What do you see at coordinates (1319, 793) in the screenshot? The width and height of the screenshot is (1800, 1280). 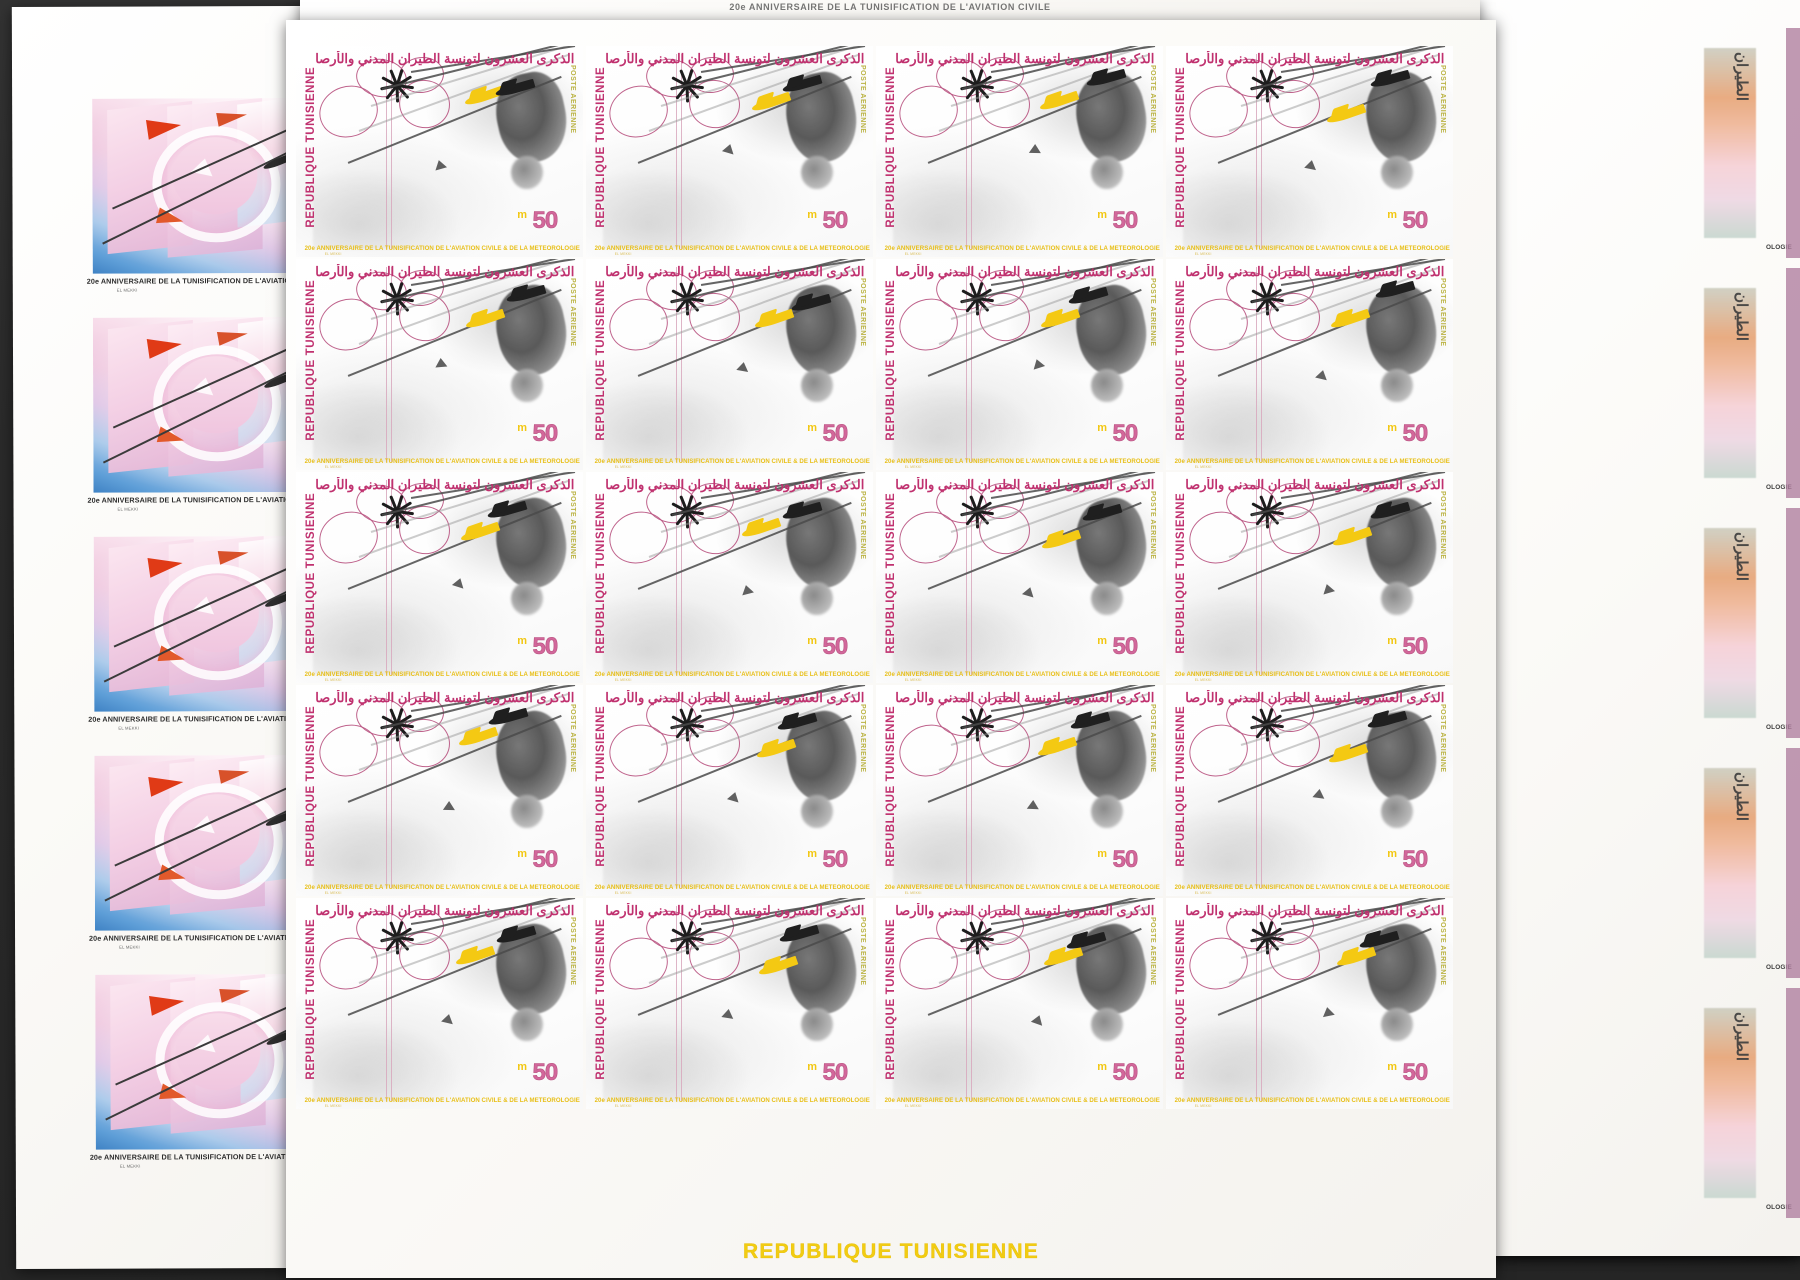 I see `star-marker` at bounding box center [1319, 793].